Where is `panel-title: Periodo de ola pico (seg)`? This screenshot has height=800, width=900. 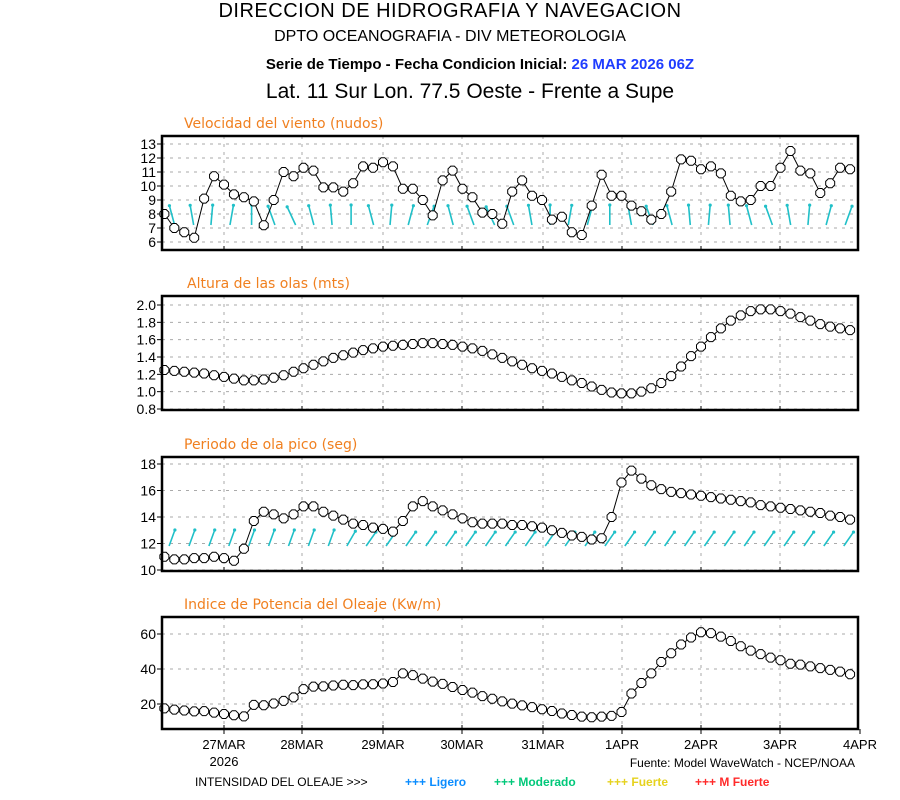 panel-title: Periodo de ola pico (seg) is located at coordinates (270, 445).